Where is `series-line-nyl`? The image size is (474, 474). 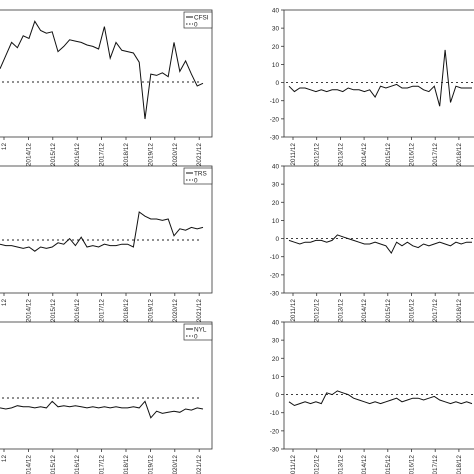
series-line-nyl is located at coordinates (102, 409).